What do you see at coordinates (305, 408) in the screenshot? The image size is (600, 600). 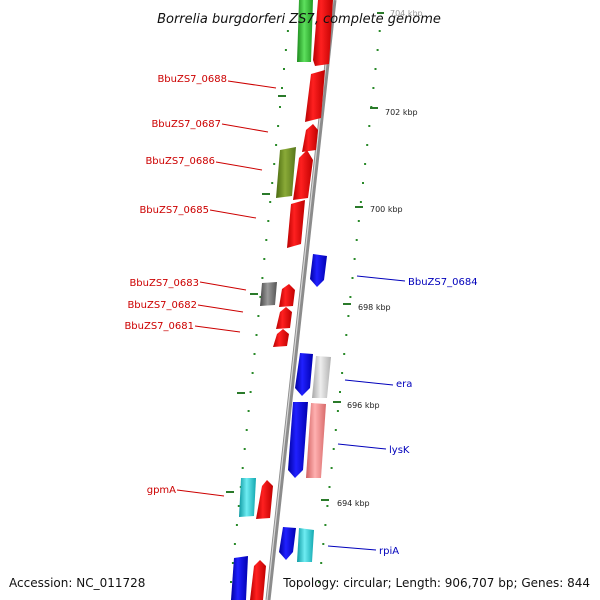 I see `gene-track-right` at bounding box center [305, 408].